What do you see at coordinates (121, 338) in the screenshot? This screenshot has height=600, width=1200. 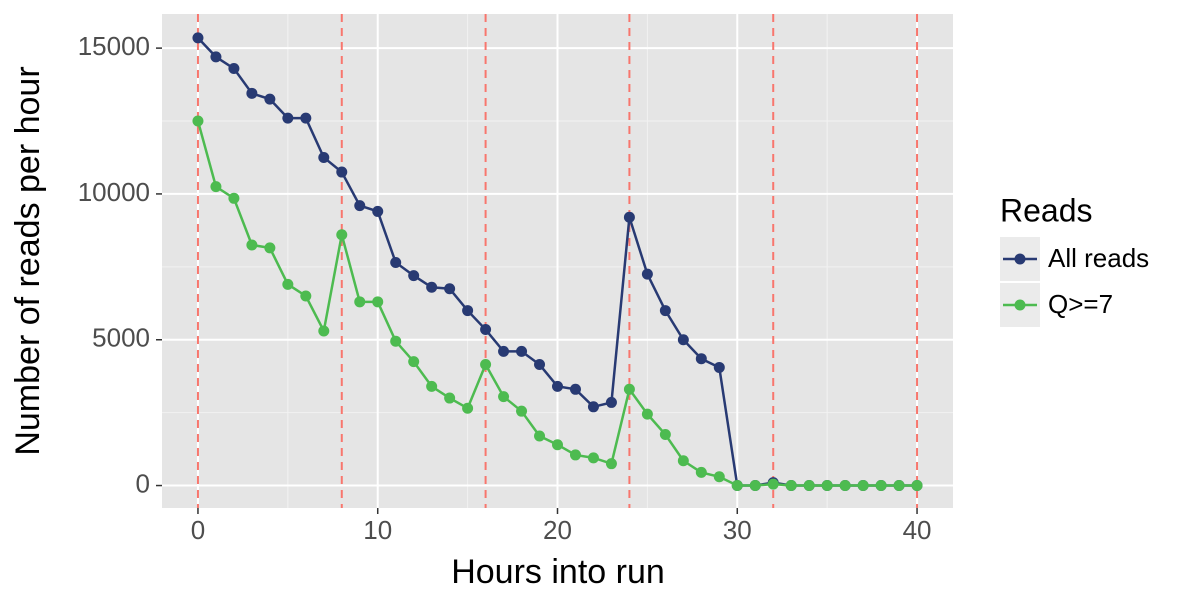 I see `y-tick-label: 5000` at bounding box center [121, 338].